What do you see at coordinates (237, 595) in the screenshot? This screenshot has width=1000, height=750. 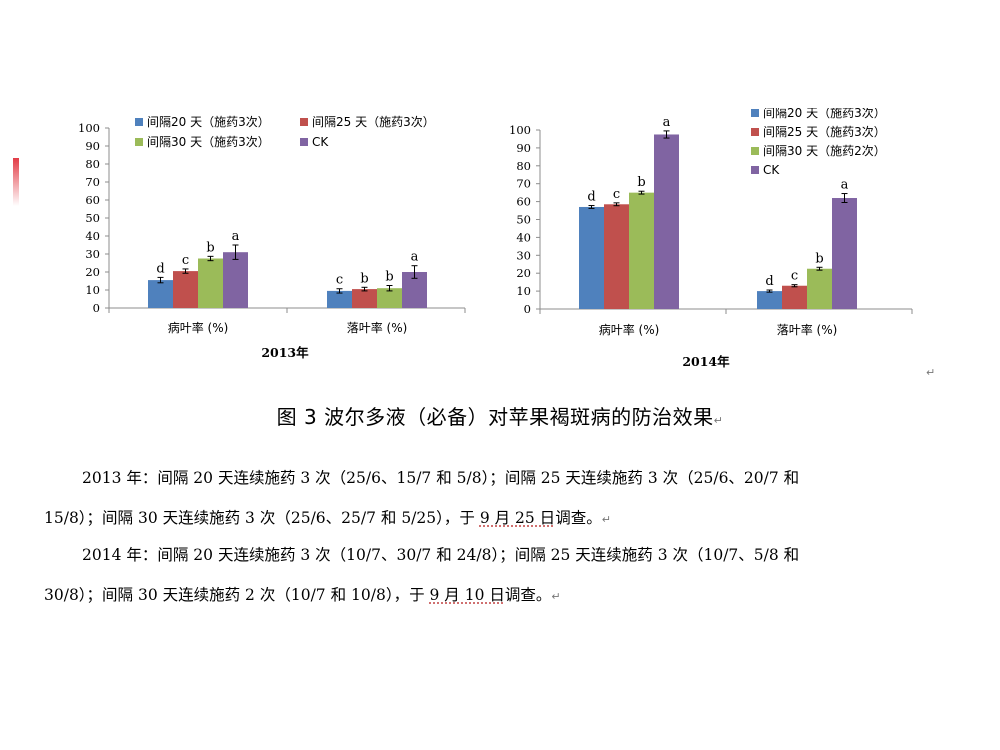 I see `text-span: 30/8）；间隔 30 天连续施药 2 次（10/7 和 10/8），于` at bounding box center [237, 595].